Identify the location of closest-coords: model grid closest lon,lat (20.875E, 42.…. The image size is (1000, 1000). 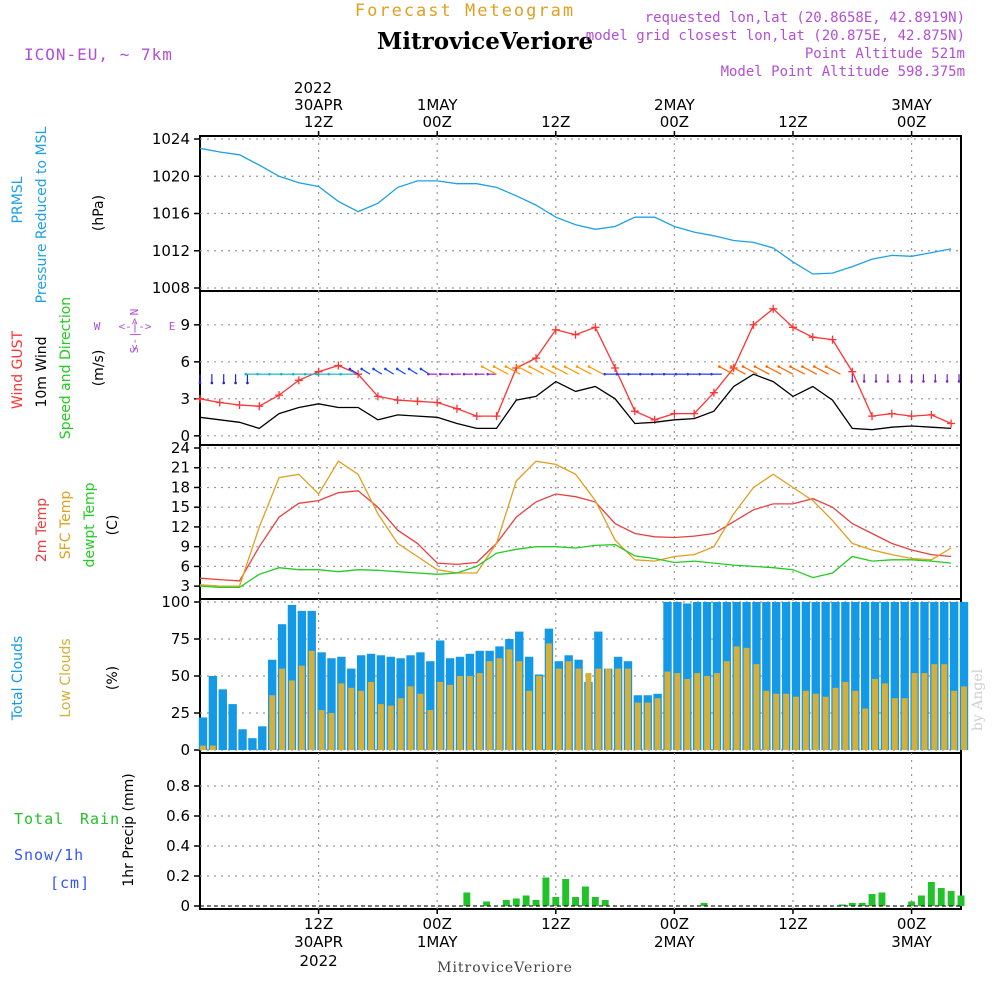
(775, 36).